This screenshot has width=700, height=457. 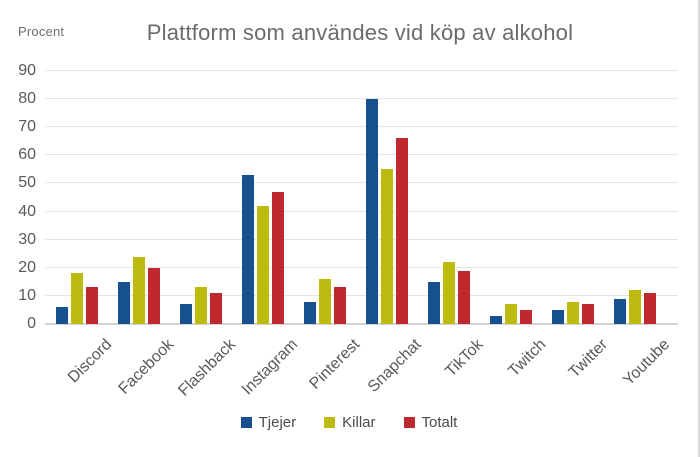 What do you see at coordinates (27, 211) in the screenshot?
I see `y-tick-40: 40` at bounding box center [27, 211].